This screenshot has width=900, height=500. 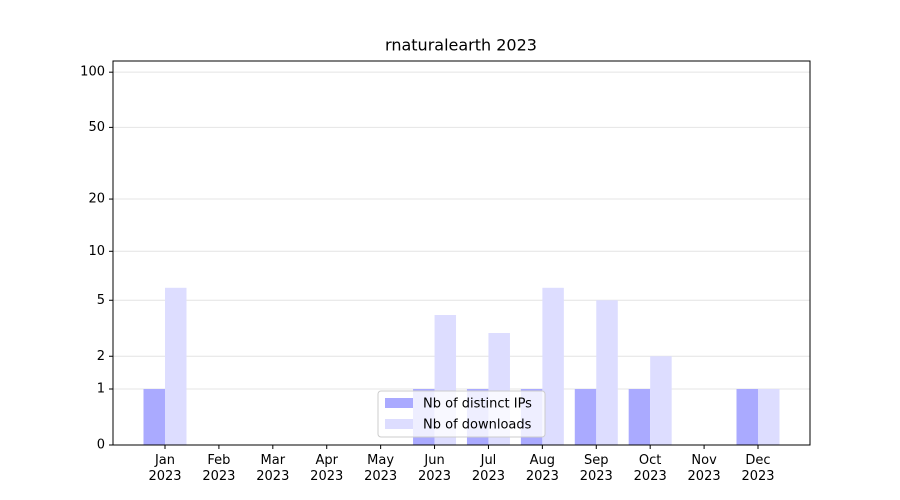 I want to click on legend-frame, so click(x=461, y=414).